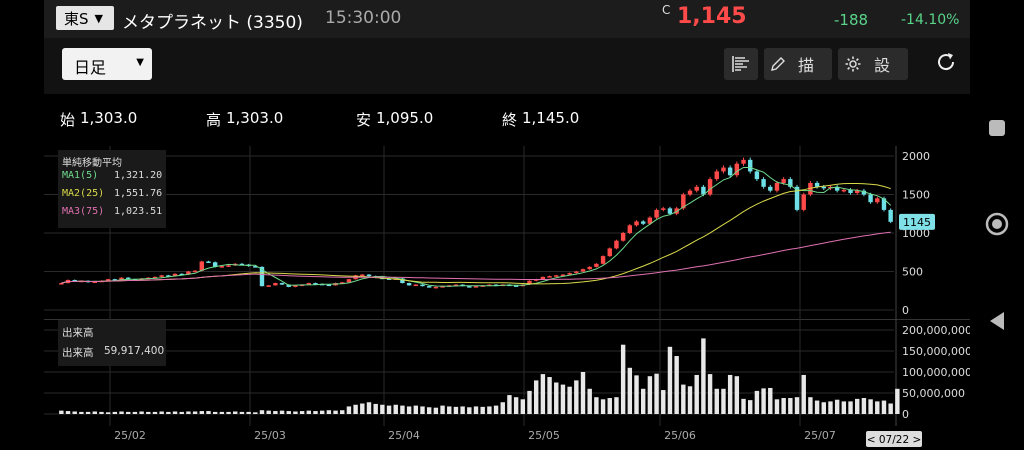 This screenshot has height=450, width=1024. Describe the element at coordinates (90, 67) in the screenshot. I see `period-label: 日足` at that location.